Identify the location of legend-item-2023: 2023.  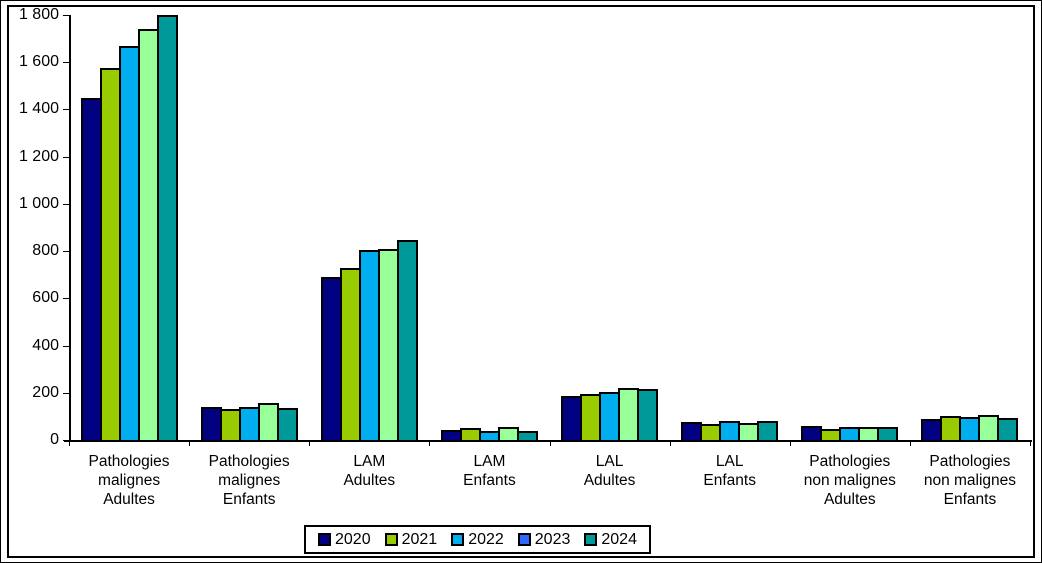
(543, 539).